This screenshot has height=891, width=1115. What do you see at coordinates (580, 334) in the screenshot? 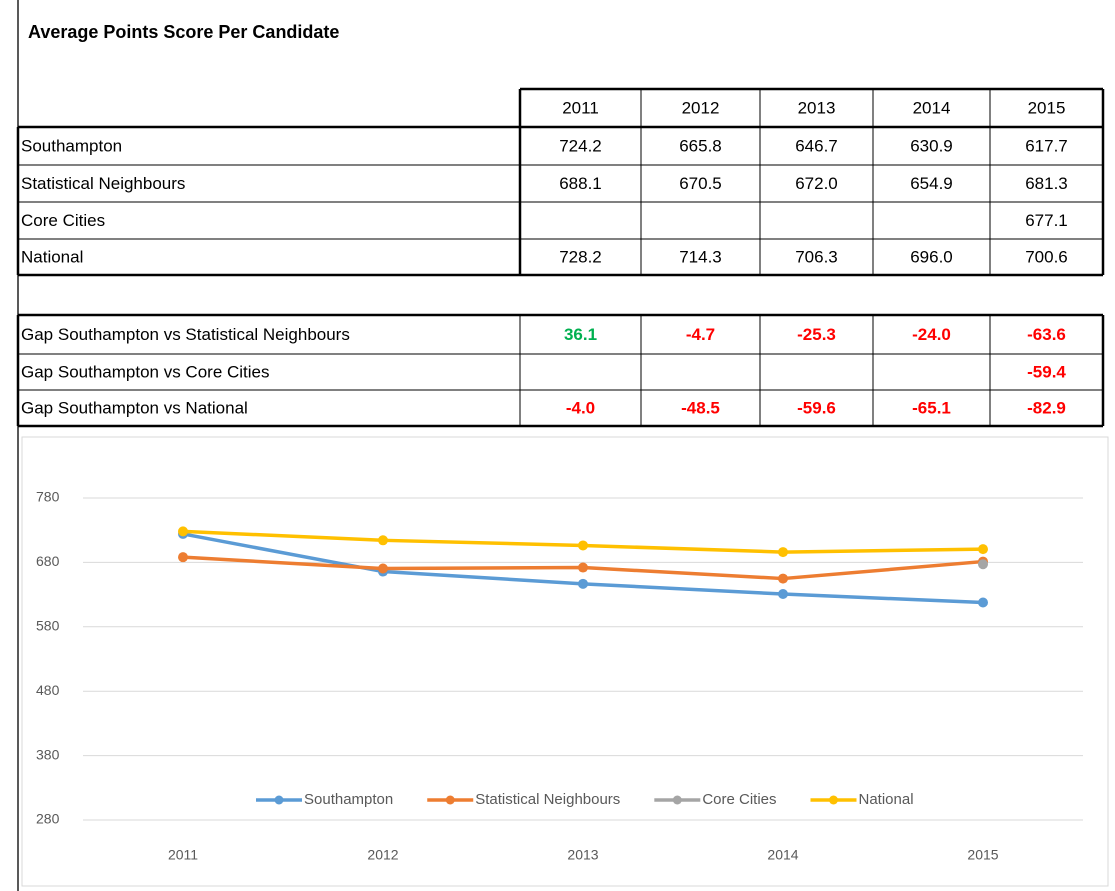
I see `gap-value: 36.1` at bounding box center [580, 334].